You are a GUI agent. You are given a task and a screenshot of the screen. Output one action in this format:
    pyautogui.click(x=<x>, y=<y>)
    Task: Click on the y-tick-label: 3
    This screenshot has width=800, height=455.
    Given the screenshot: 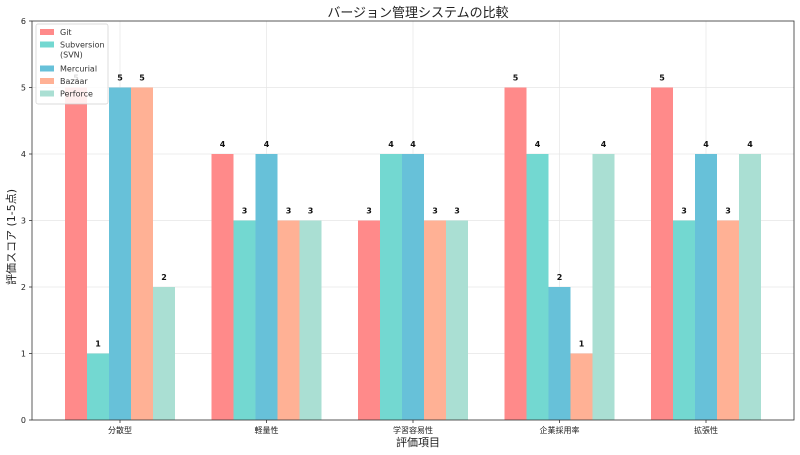 What is the action you would take?
    pyautogui.click(x=23, y=221)
    